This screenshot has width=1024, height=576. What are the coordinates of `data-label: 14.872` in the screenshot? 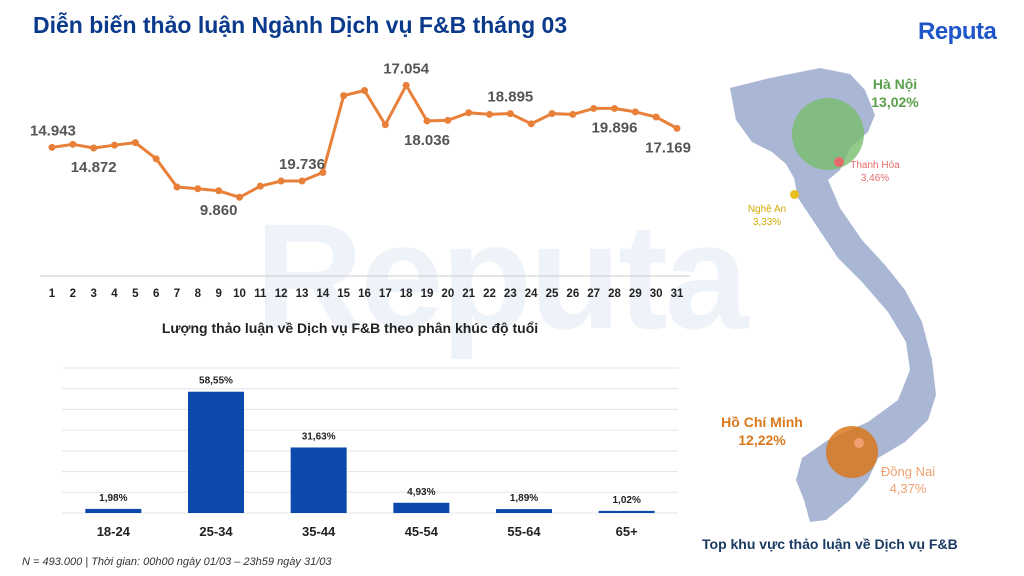 It's located at (94, 167).